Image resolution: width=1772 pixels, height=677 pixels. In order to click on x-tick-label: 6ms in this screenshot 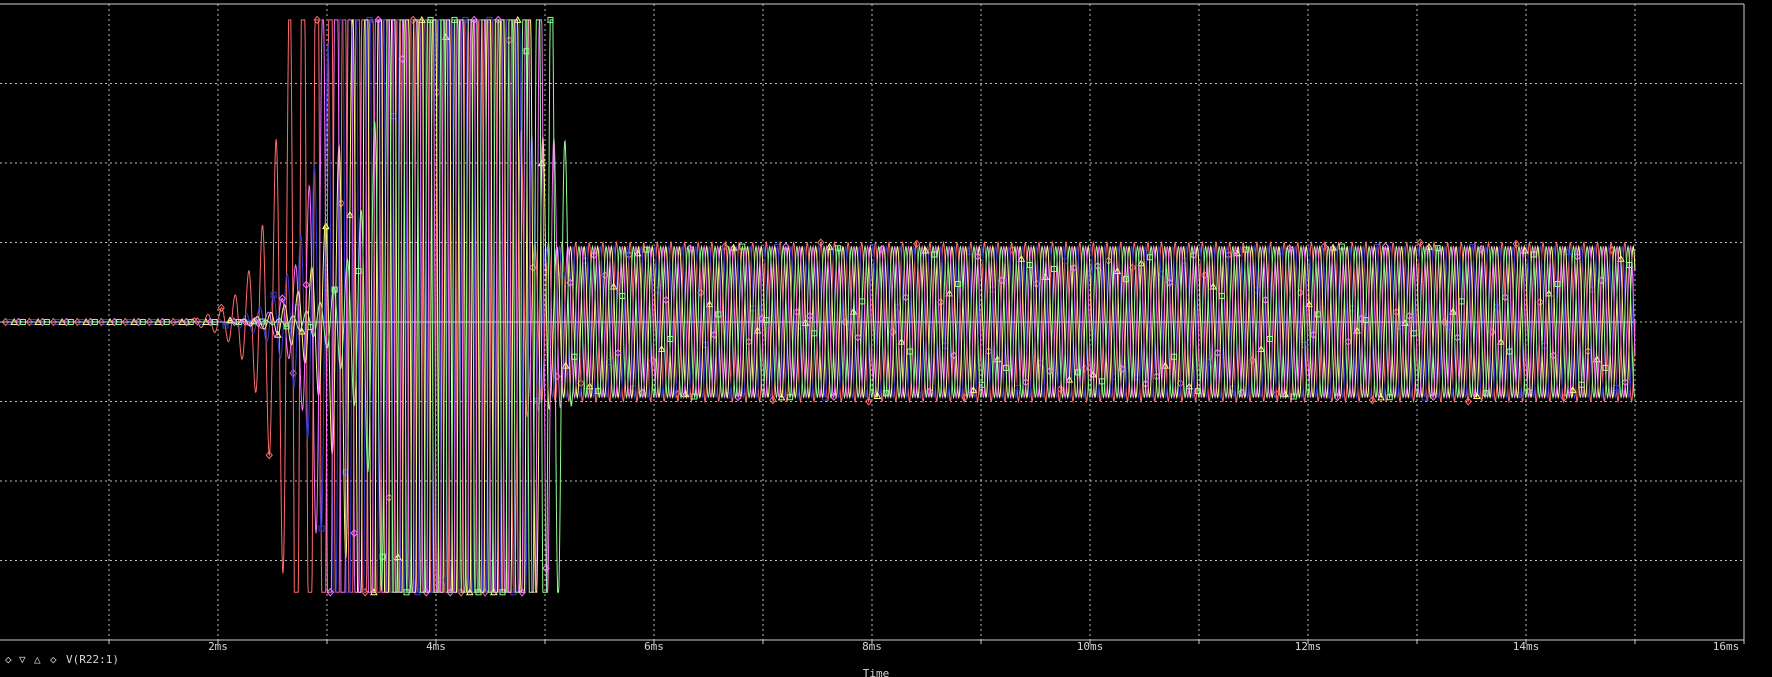, I will do `click(654, 646)`.